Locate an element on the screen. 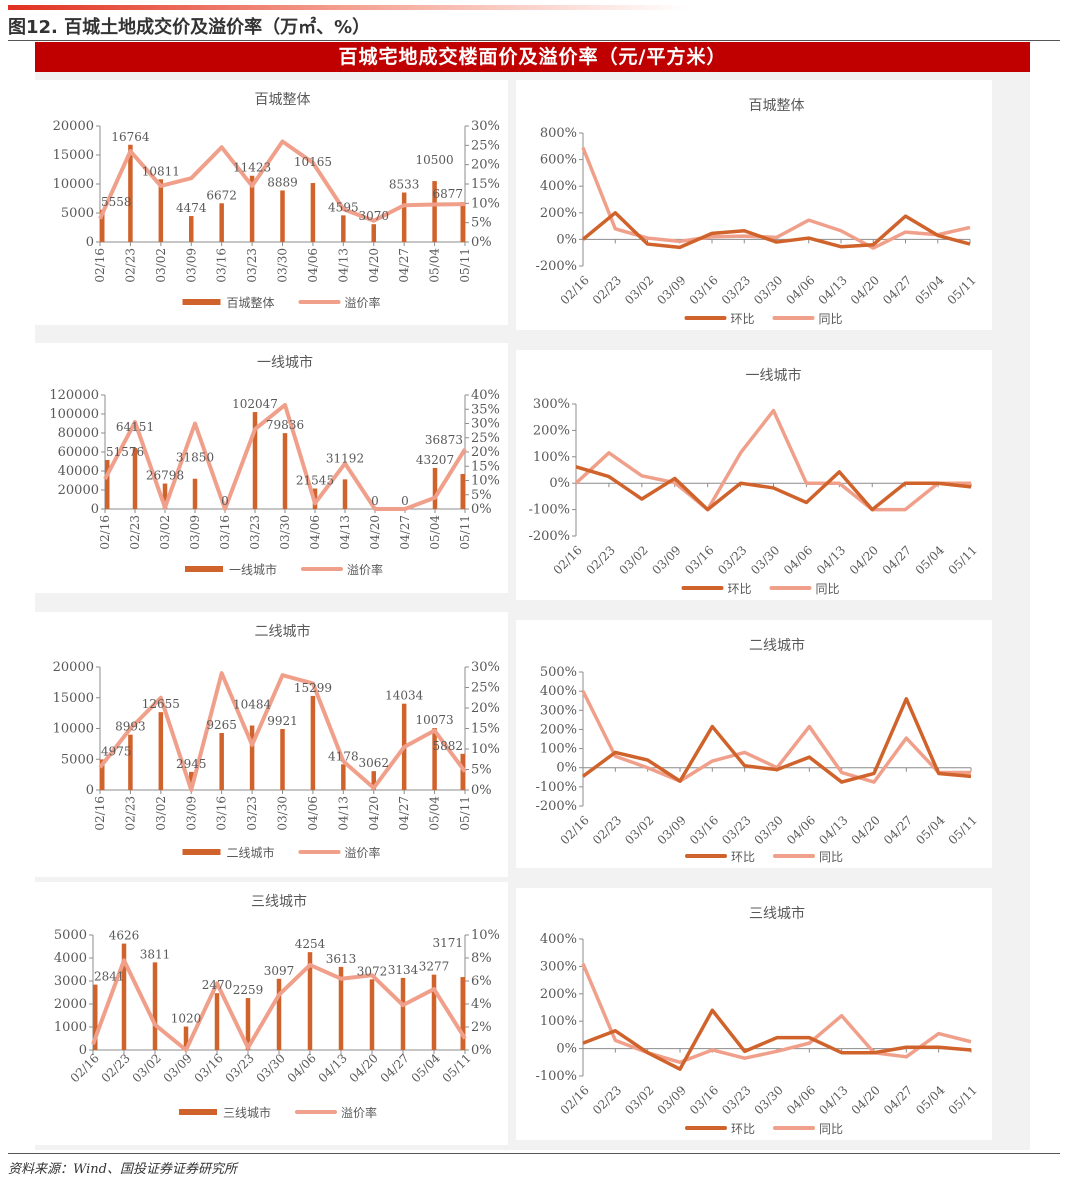 This screenshot has width=1066, height=1180. bar-data-label: 5558 is located at coordinates (116, 202).